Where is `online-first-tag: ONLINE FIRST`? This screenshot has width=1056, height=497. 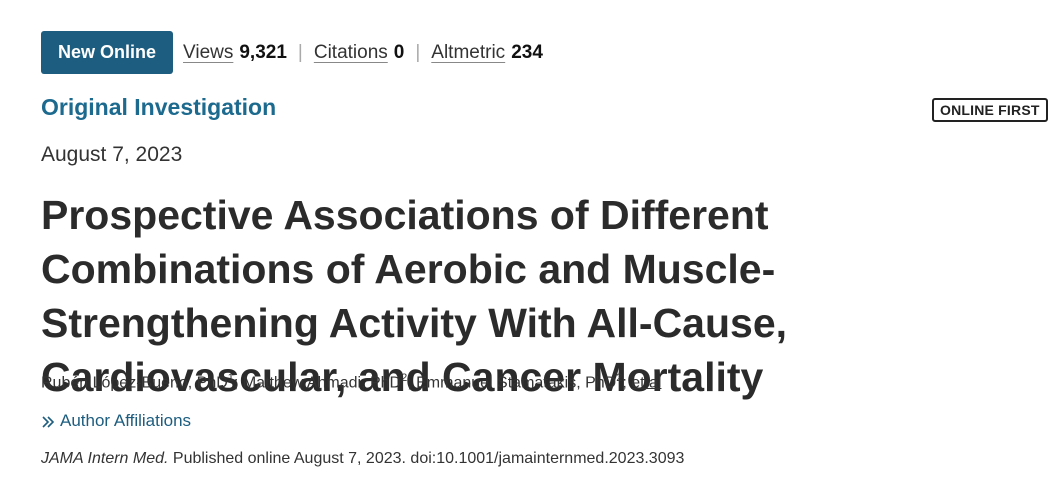 online-first-tag: ONLINE FIRST is located at coordinates (990, 110).